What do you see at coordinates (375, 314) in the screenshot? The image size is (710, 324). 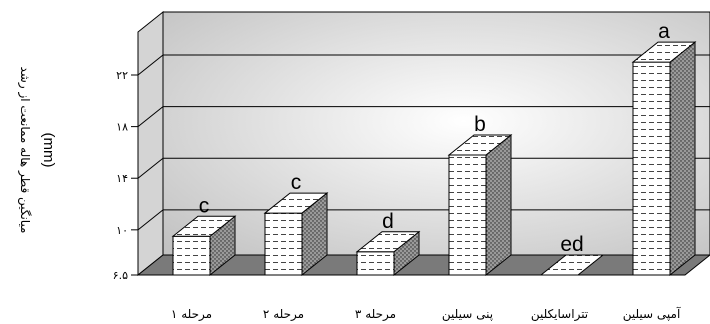 I see `x-tick-label: مرحله ۳` at bounding box center [375, 314].